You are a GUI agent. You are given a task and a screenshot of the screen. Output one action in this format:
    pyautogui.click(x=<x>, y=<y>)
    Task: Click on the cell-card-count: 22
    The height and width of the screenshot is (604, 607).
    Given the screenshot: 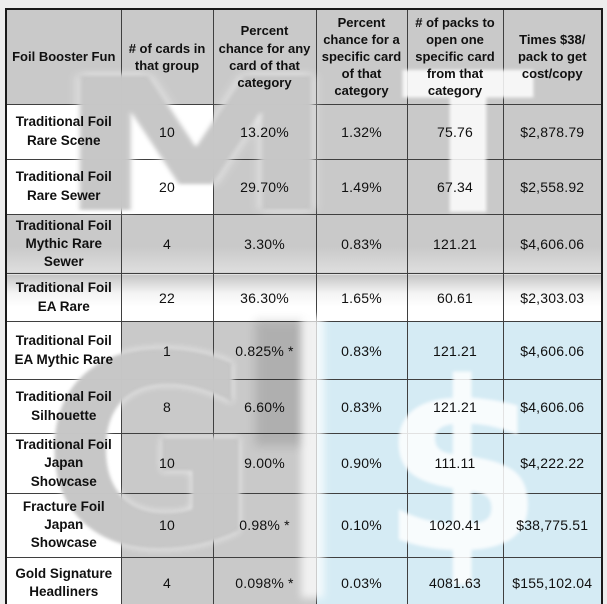 What is the action you would take?
    pyautogui.click(x=167, y=298)
    